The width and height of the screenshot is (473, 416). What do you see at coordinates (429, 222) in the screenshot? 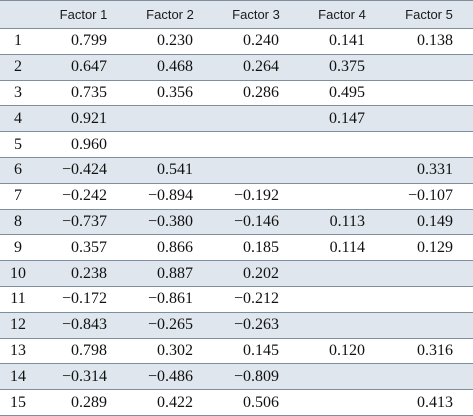
I see `factor-5-cell: 0.149` at bounding box center [429, 222].